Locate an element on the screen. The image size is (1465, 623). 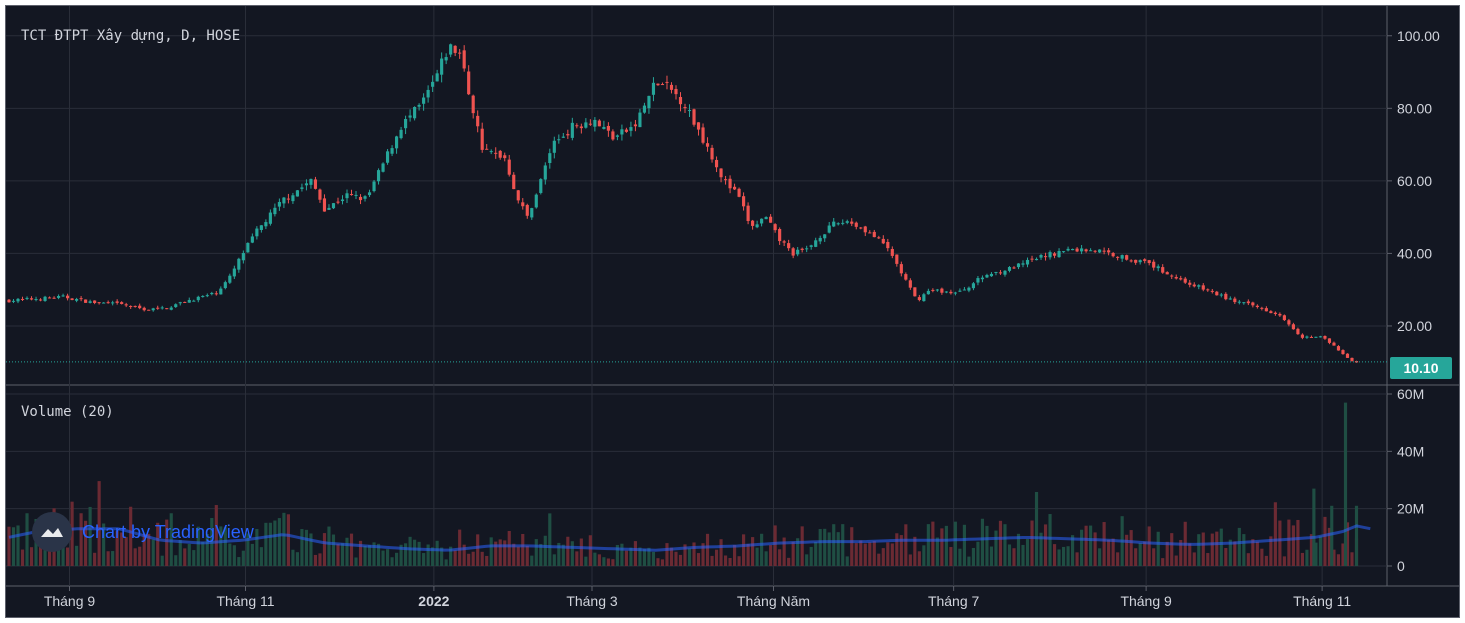
volume-tick-label: 40M is located at coordinates (1410, 451).